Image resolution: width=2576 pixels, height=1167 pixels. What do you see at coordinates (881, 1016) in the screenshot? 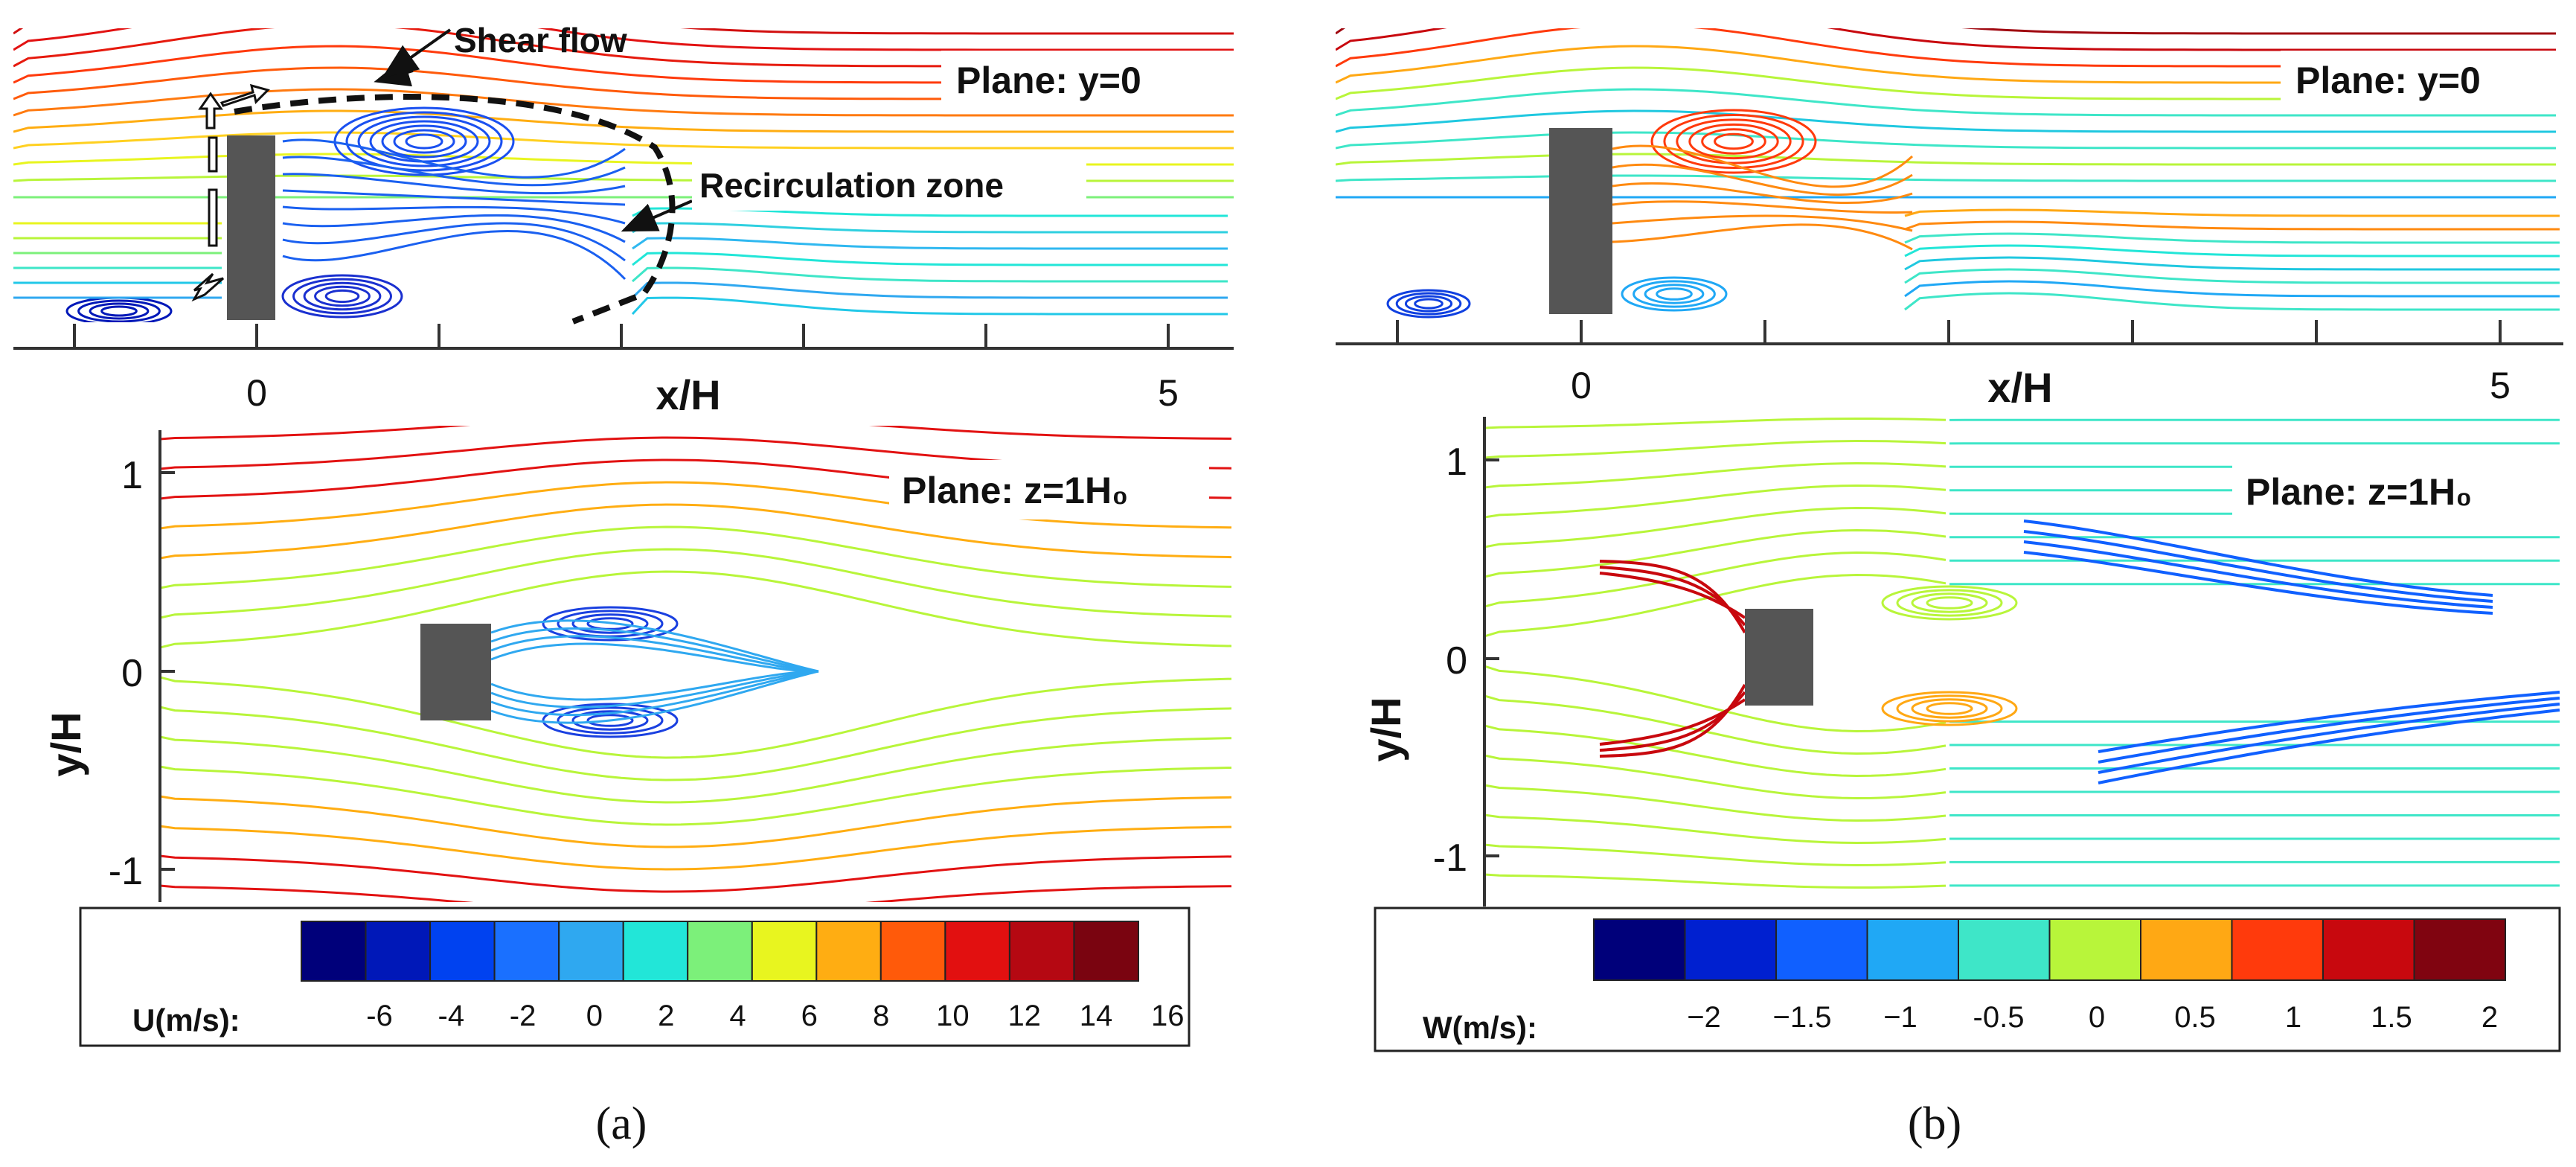
I see `colorbar-tick-label: 8` at bounding box center [881, 1016].